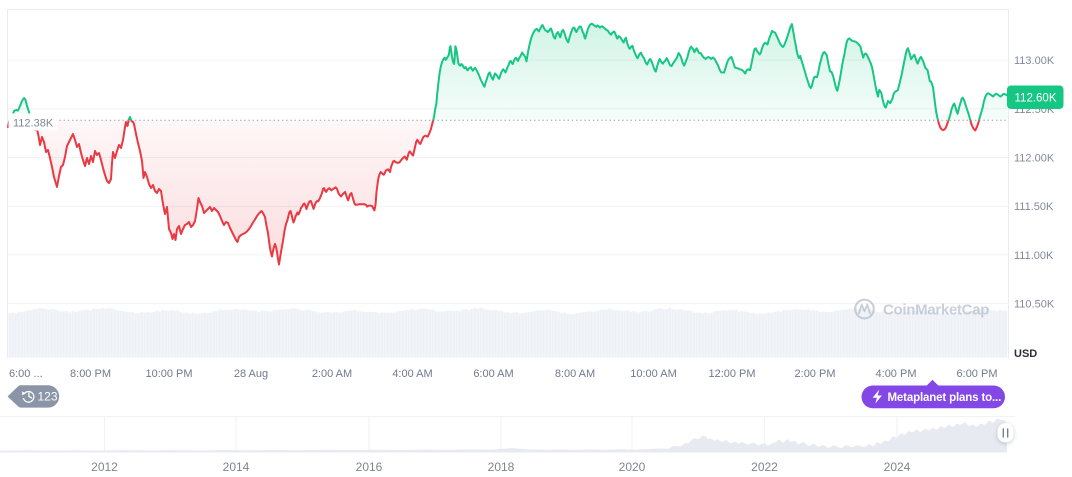 The image size is (1072, 477). I want to click on svg-text: 112.60K, so click(1036, 99).